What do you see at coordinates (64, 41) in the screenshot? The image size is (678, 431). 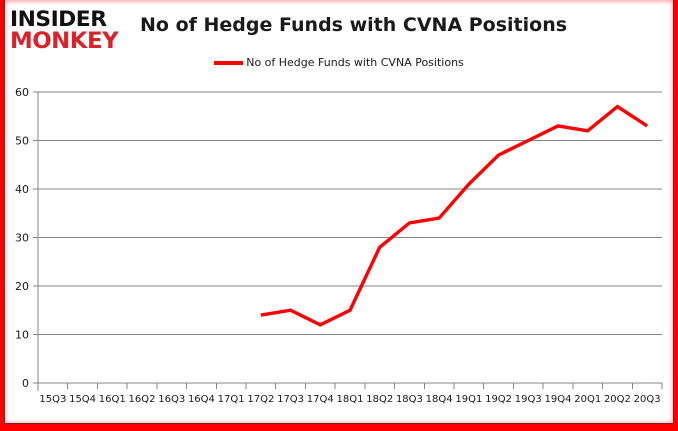 I see `logo-text-monkey: MONKEY` at bounding box center [64, 41].